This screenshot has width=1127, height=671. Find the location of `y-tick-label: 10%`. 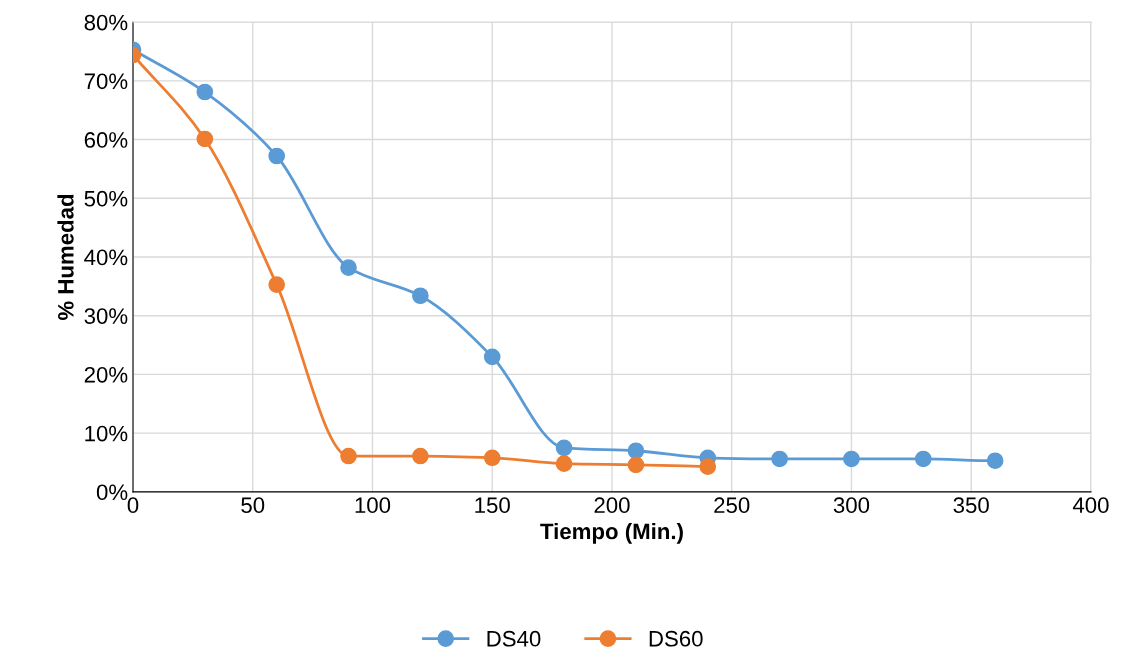

y-tick-label: 10% is located at coordinates (106, 433).